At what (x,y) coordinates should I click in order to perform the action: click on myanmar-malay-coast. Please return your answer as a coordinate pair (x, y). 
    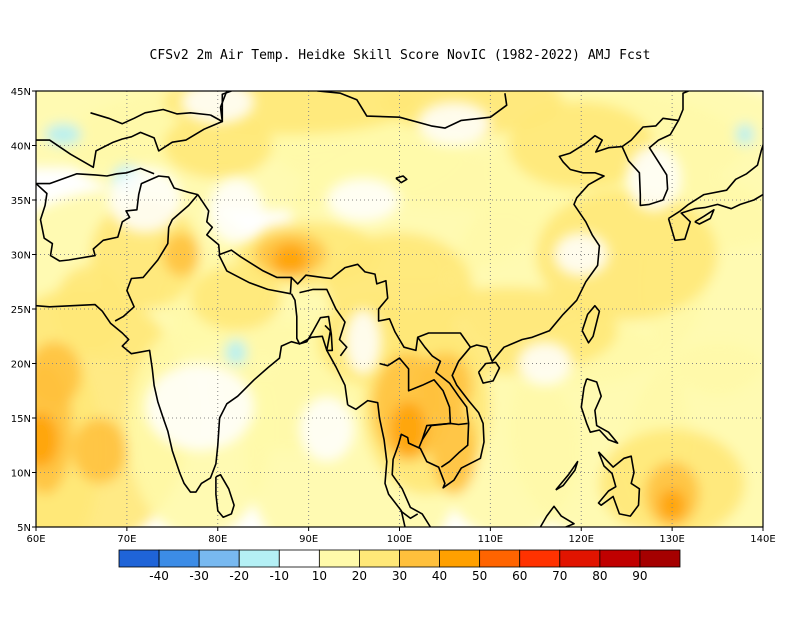
    Looking at the image, I should click on (376, 463).